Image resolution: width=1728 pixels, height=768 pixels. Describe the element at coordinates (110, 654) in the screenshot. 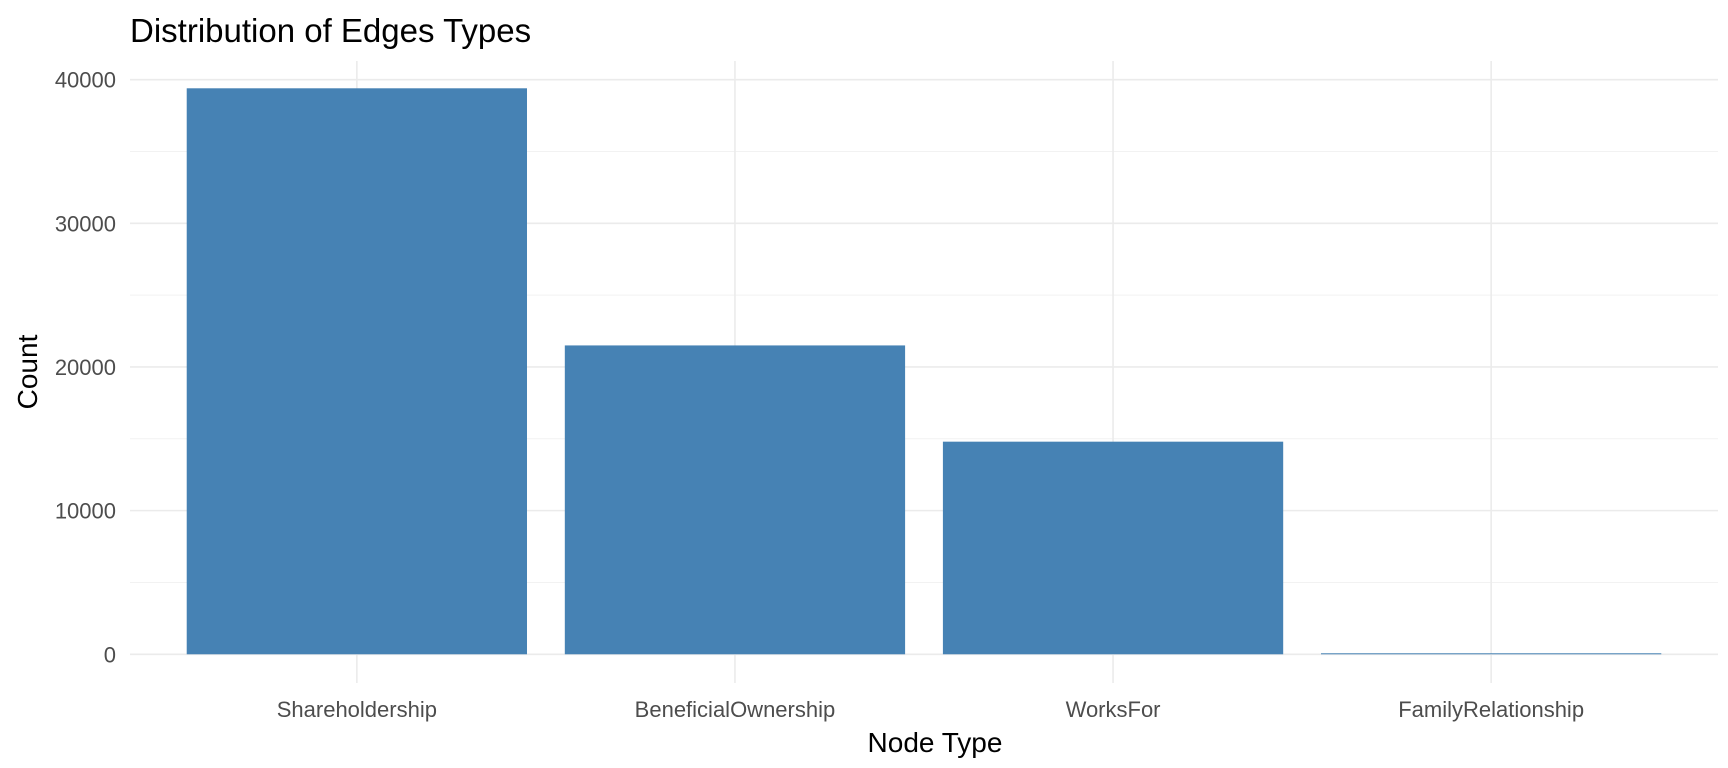

I see `y-tick-label: 0` at that location.